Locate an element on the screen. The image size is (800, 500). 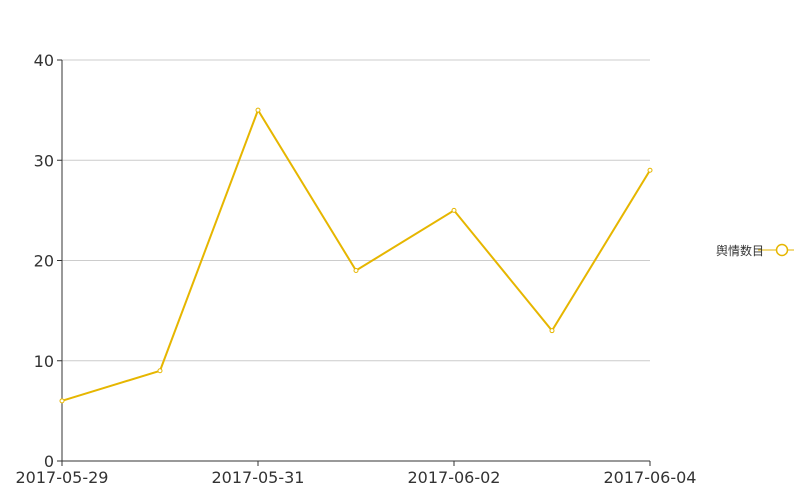
legend: 舆情数目 is located at coordinates (755, 250).